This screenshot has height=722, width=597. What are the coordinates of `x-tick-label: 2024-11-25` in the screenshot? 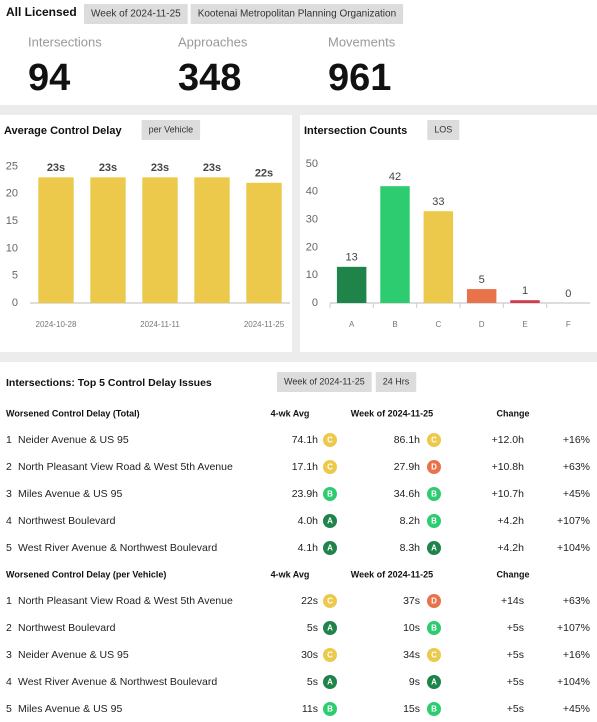 It's located at (264, 324).